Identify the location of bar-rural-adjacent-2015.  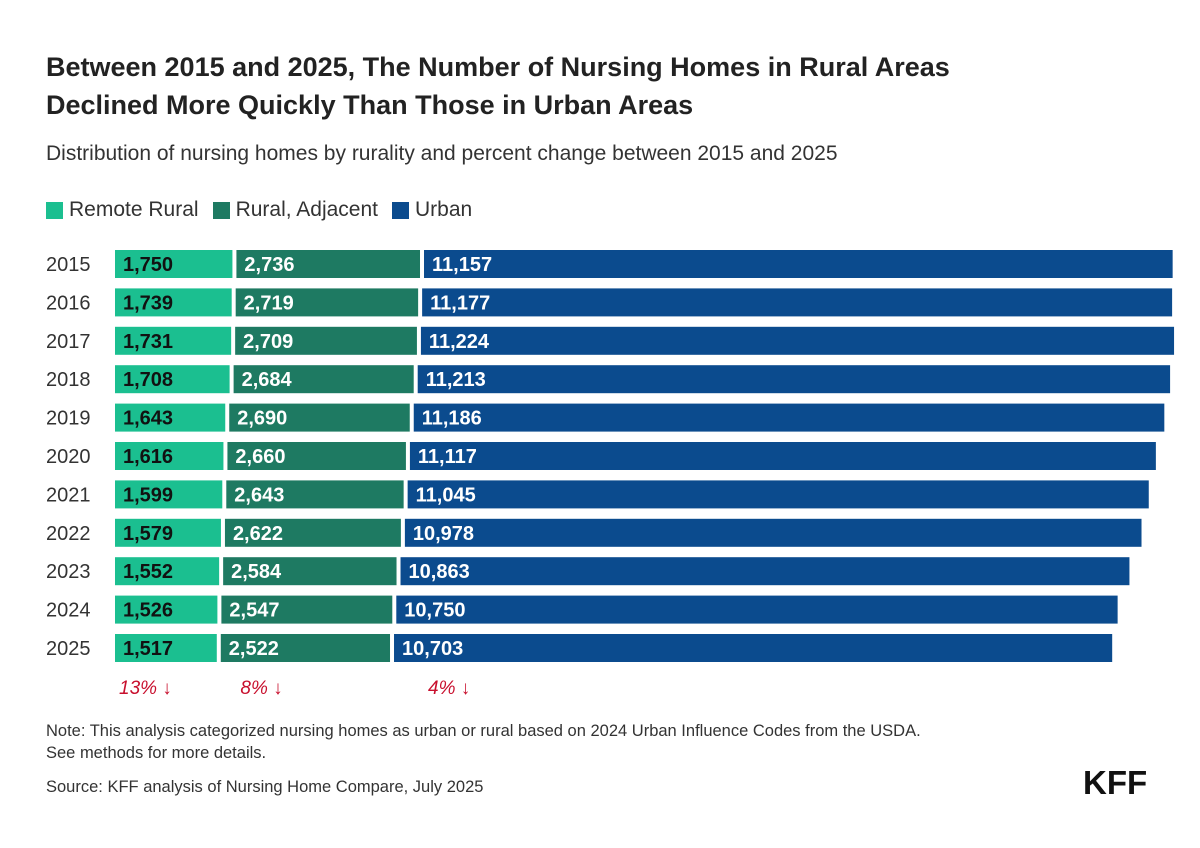
(328, 264).